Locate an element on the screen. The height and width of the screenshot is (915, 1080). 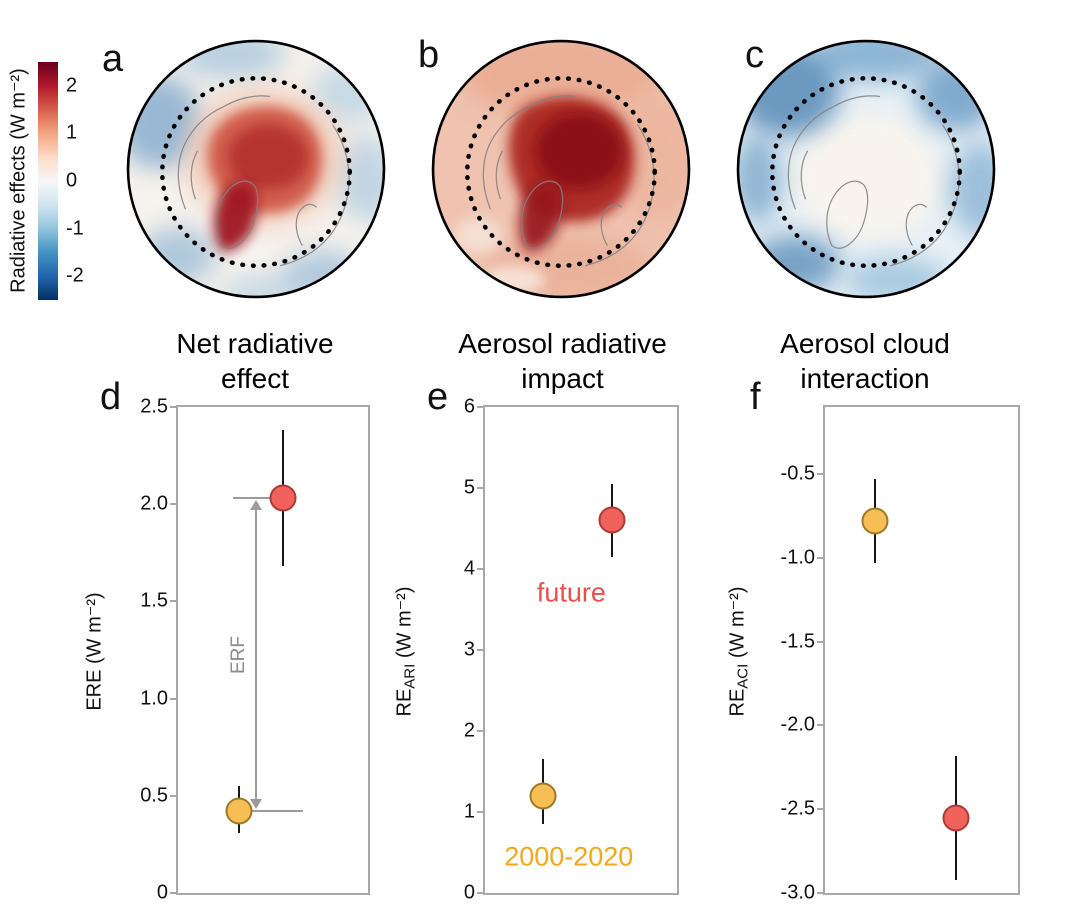
y-axis-label-d: ERE (W m⁻²) is located at coordinates (95, 652).